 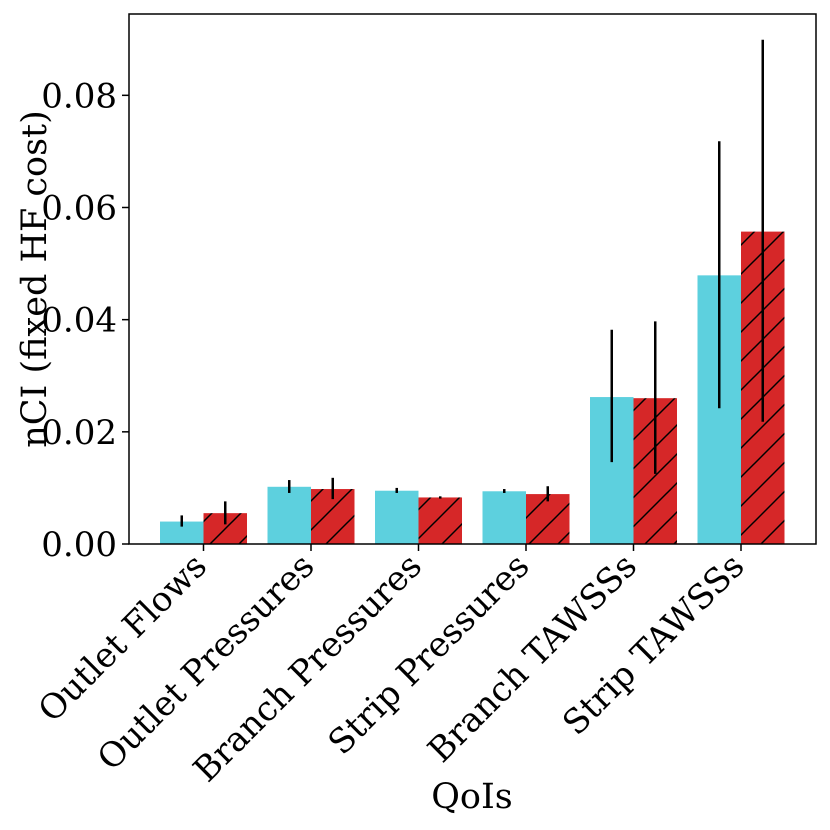 What do you see at coordinates (429, 654) in the screenshot?
I see `x-tick-label: Strip Pressures` at bounding box center [429, 654].